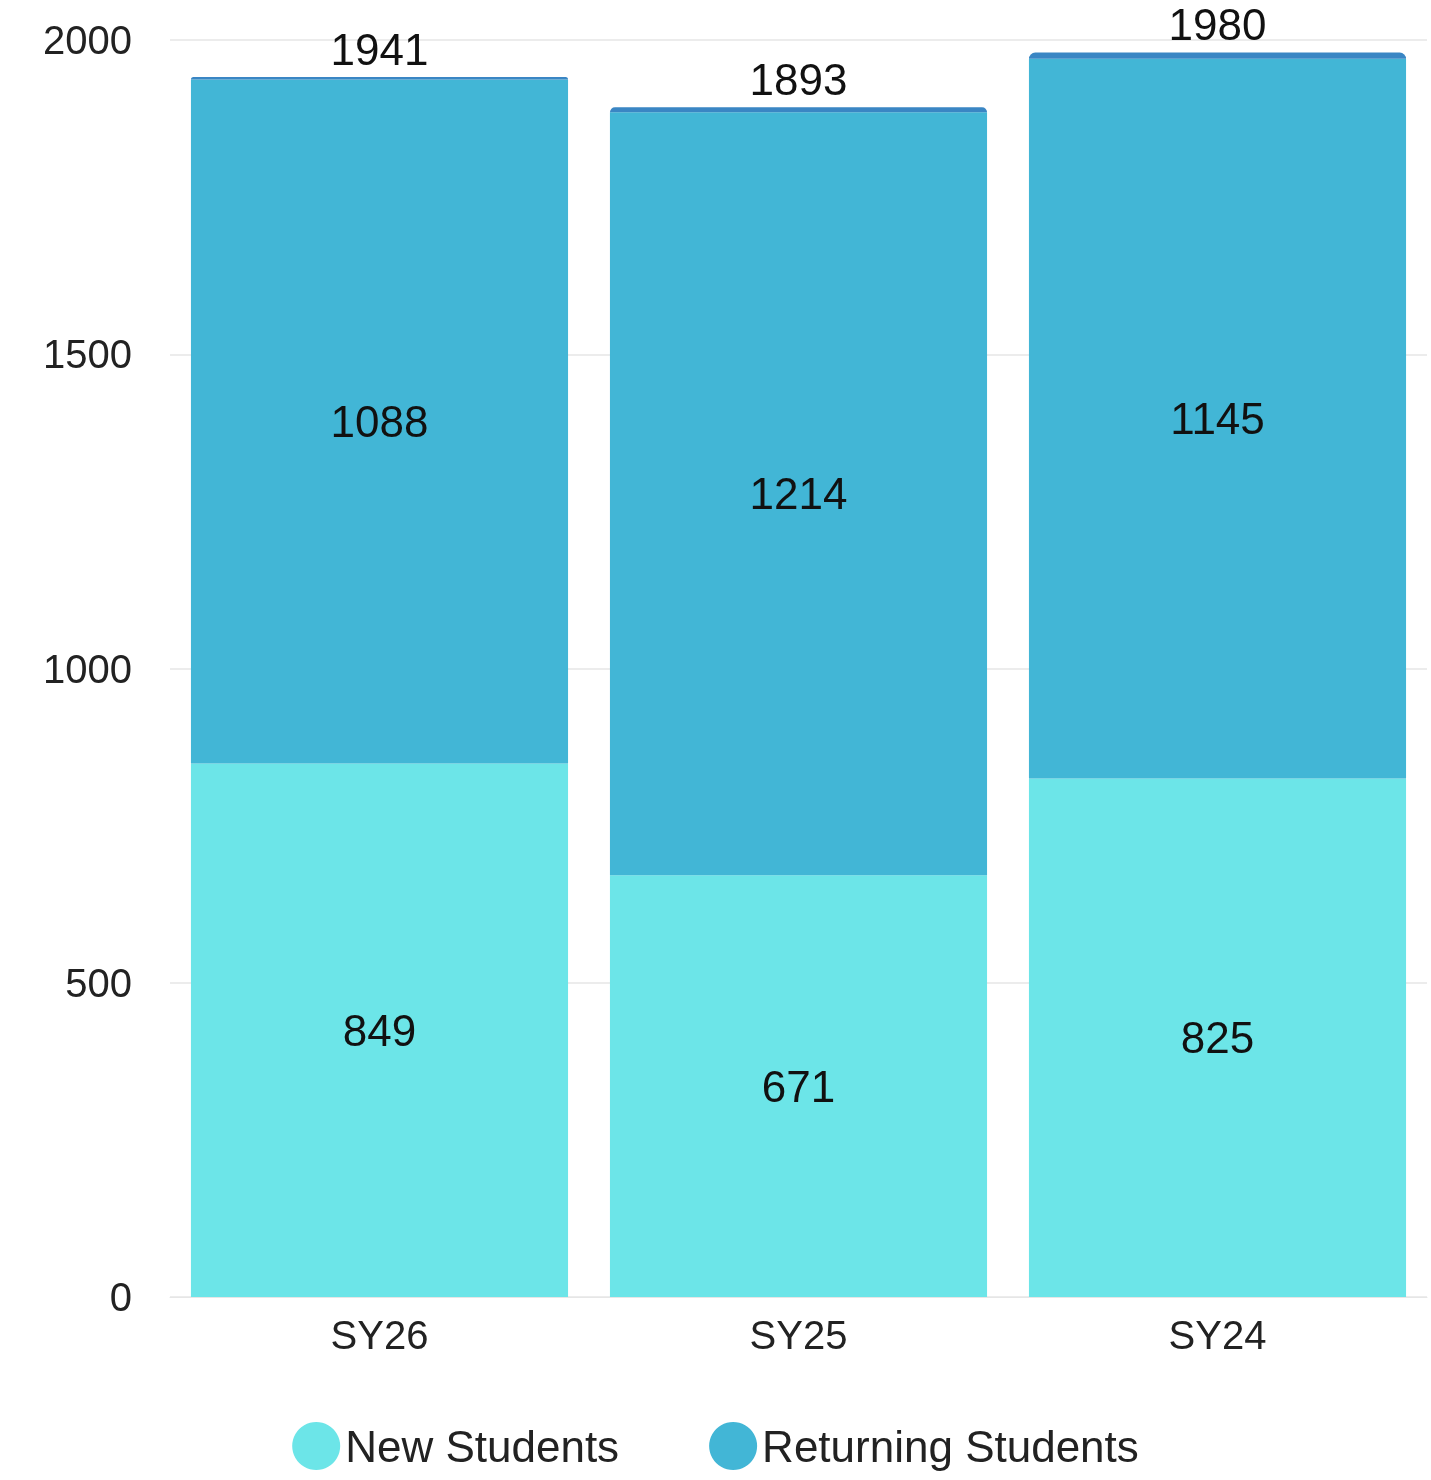  Describe the element at coordinates (798, 1335) in the screenshot. I see `x-tick-label: SY25` at that location.